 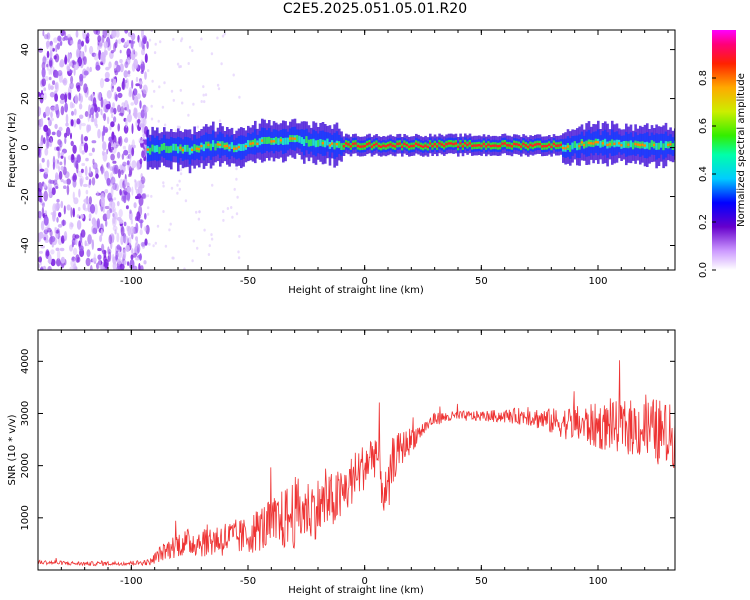 I want to click on colorbar-tick-label: 0.6, so click(x=703, y=126).